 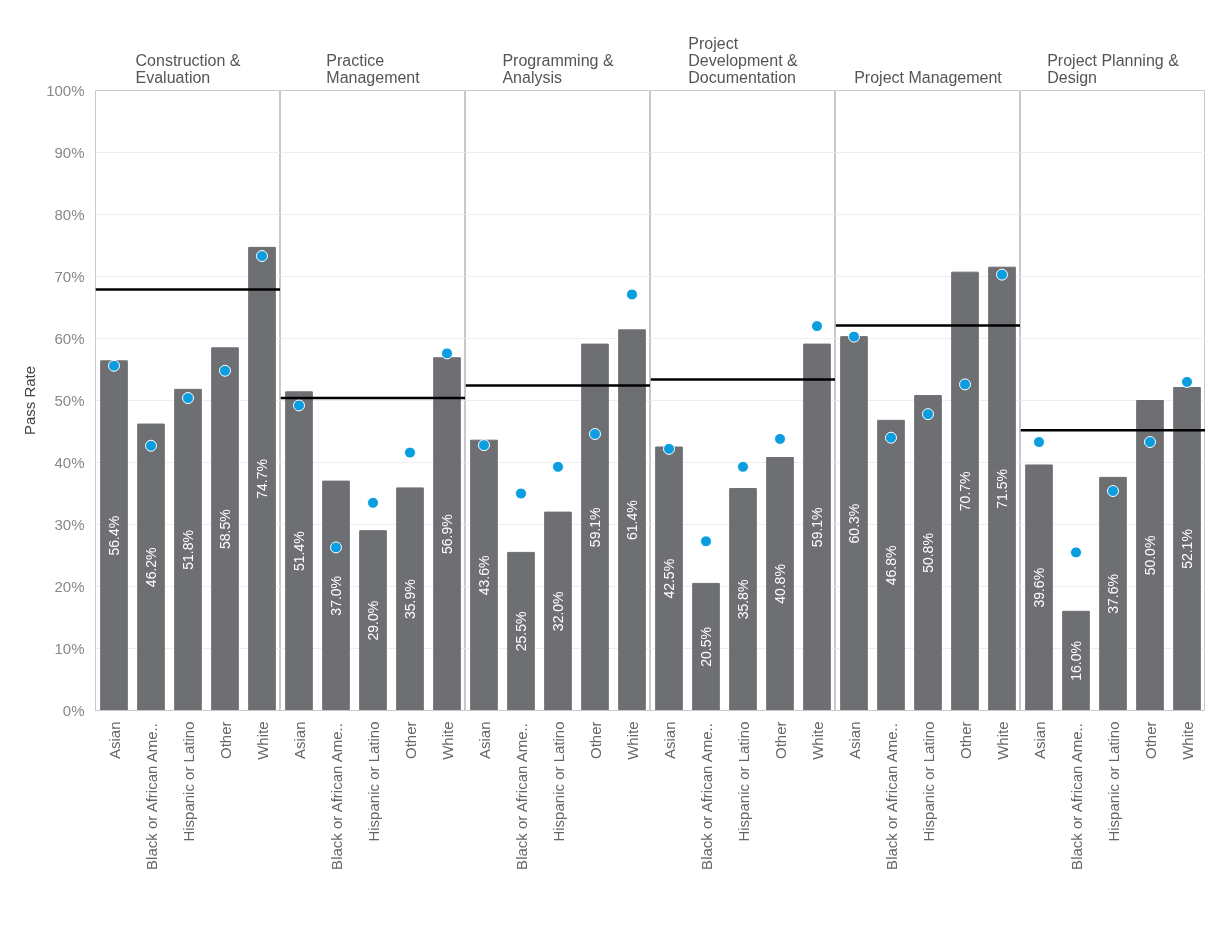 What do you see at coordinates (69, 214) in the screenshot?
I see `y-tick-label: 80%` at bounding box center [69, 214].